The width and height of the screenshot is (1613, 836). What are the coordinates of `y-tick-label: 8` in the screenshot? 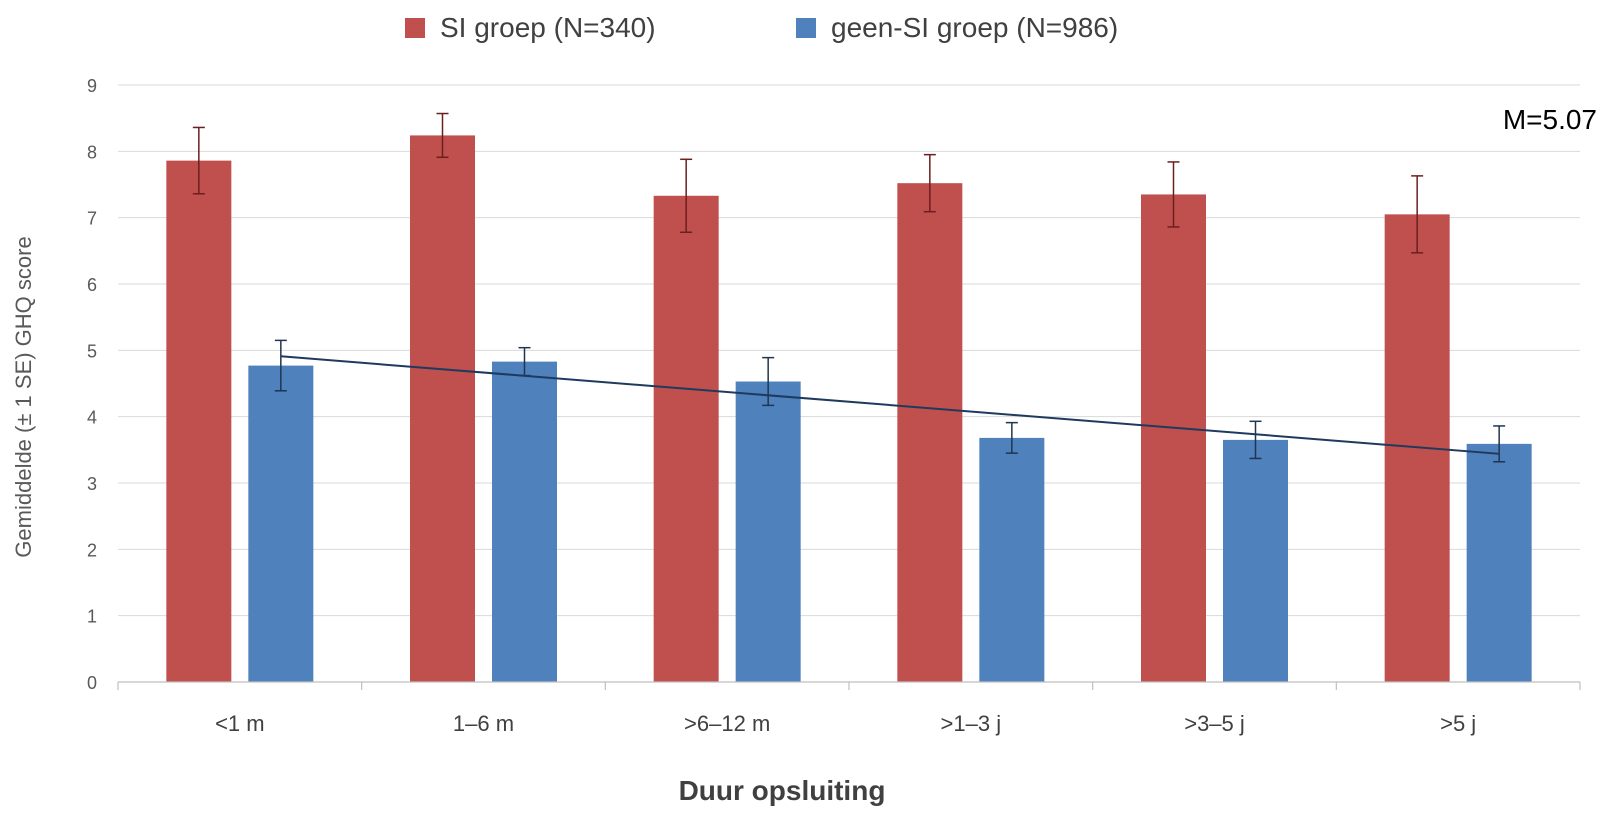 It's located at (92, 152).